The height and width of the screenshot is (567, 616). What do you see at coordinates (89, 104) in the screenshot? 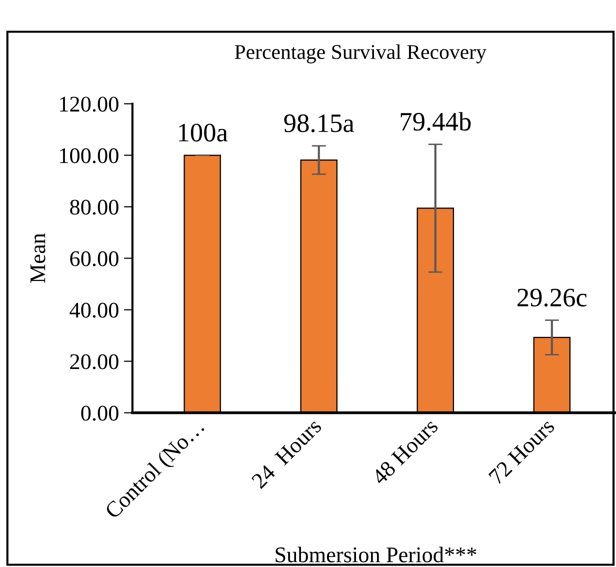
I see `y-tick-label: 120.00` at bounding box center [89, 104].